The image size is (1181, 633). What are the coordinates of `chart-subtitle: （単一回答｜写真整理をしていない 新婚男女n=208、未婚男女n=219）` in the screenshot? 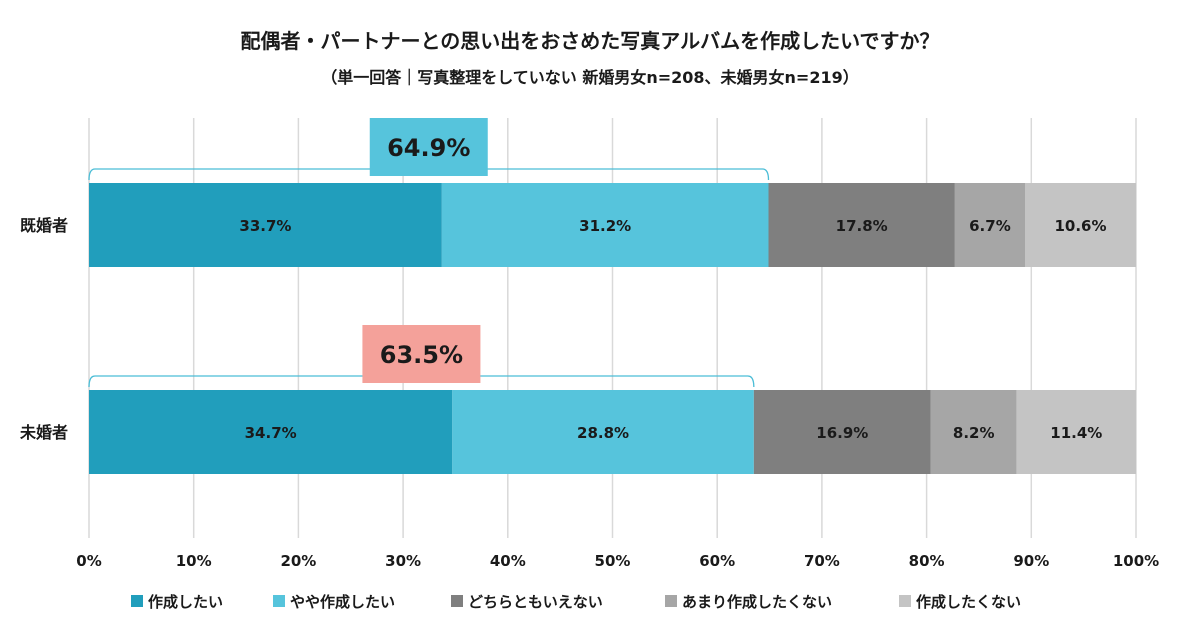 It's located at (589, 77).